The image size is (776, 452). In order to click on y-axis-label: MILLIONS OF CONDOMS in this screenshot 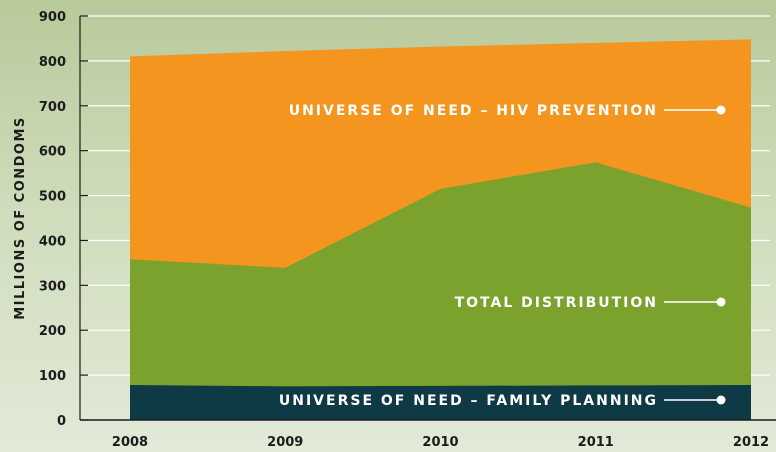, I will do `click(20, 218)`.